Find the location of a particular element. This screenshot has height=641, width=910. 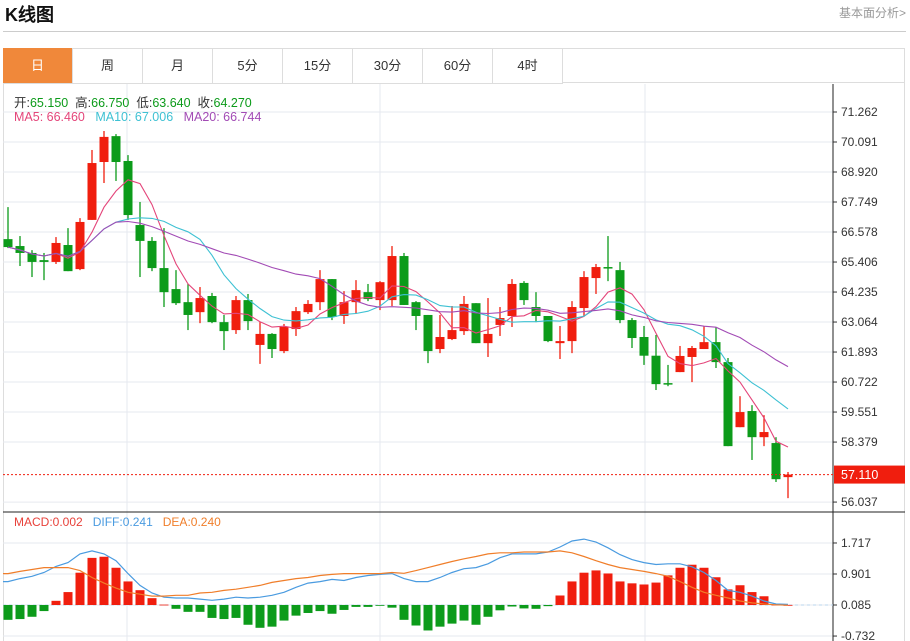

last-price-label: 57.110 is located at coordinates (859, 475).